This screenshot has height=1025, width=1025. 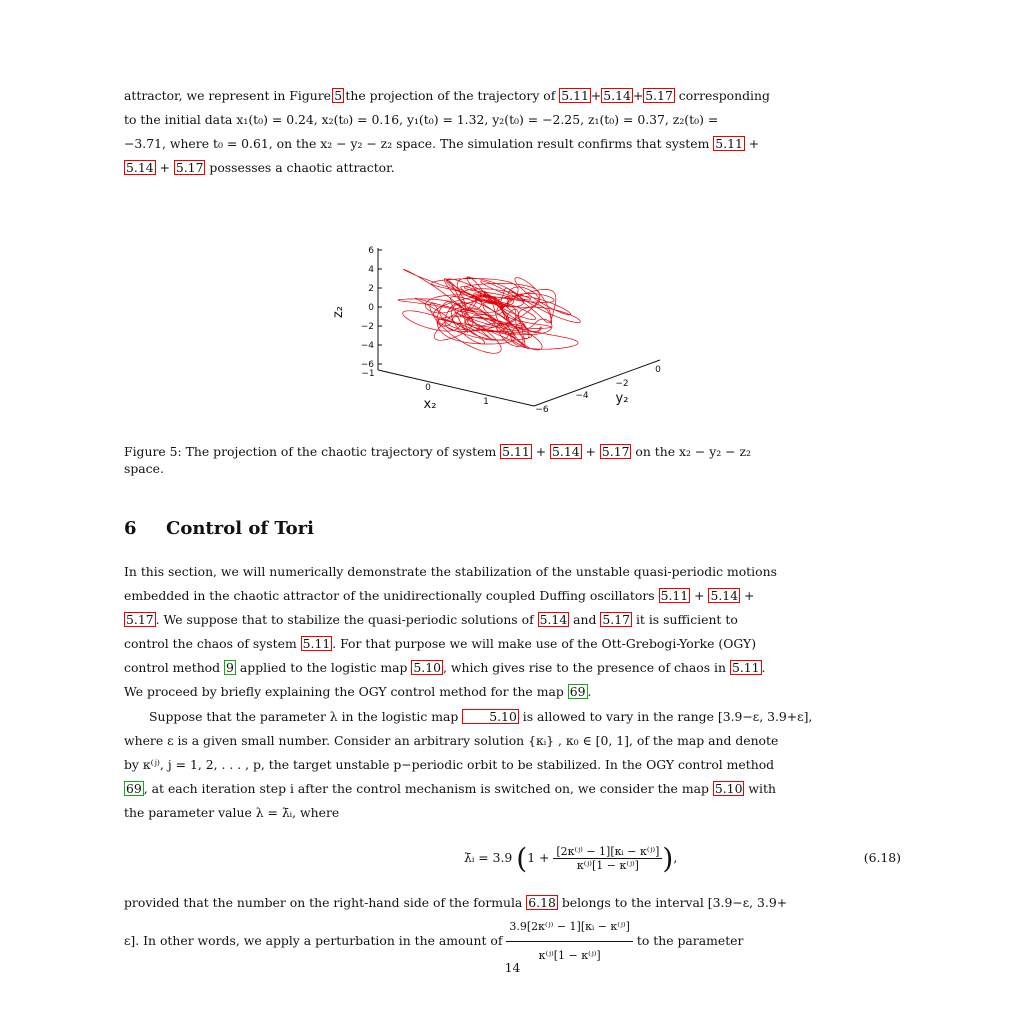 What do you see at coordinates (144, 468) in the screenshot?
I see `caption-line-2: space.` at bounding box center [144, 468].